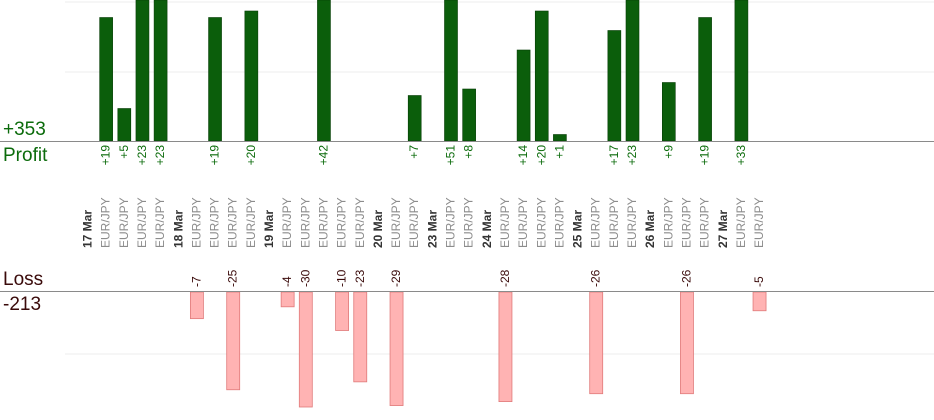  What do you see at coordinates (451, 155) in the screenshot?
I see `profit-value-label: +51` at bounding box center [451, 155].